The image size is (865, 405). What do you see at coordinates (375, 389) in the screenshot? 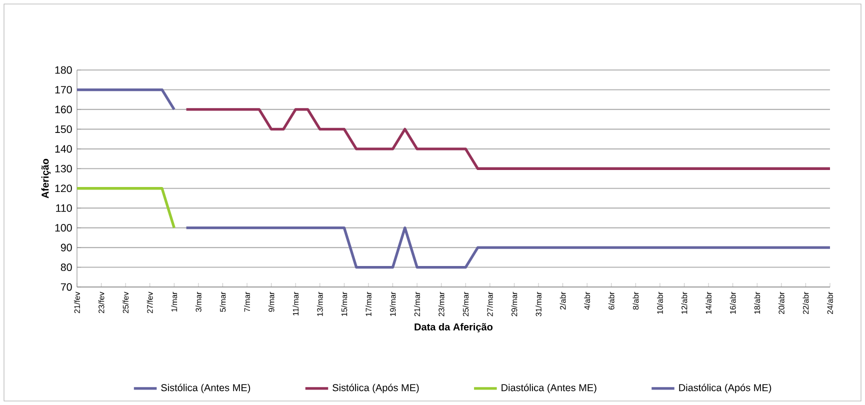
I see `legend-label: Sistólica (Após ME)` at bounding box center [375, 389].